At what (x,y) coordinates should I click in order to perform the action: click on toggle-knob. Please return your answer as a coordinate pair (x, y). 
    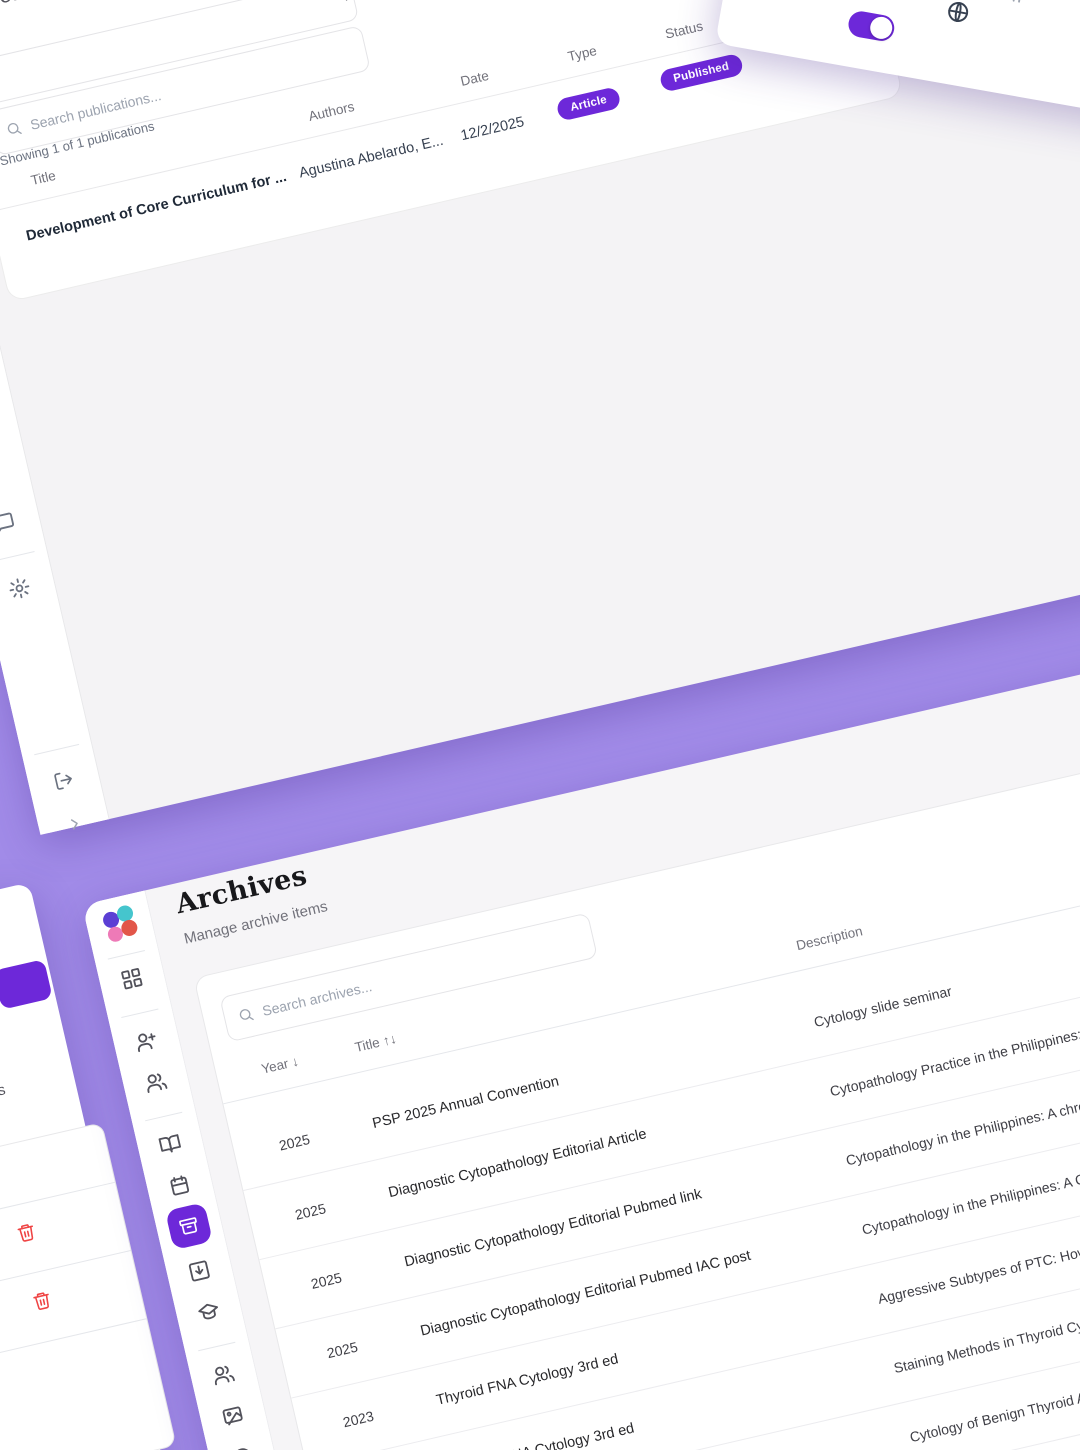
    Looking at the image, I should click on (881, 28).